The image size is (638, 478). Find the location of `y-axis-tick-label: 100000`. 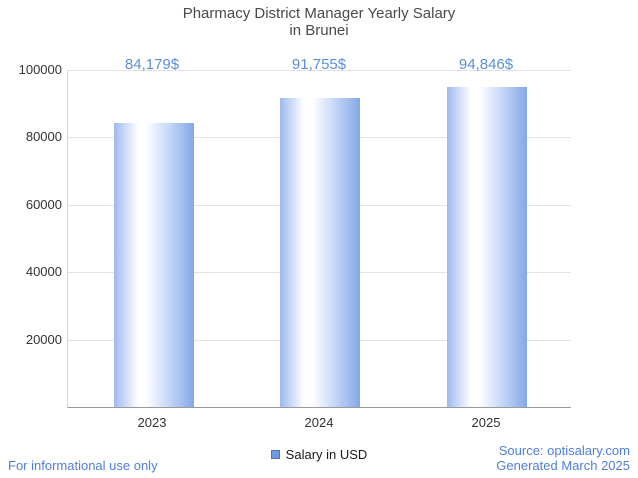

y-axis-tick-label: 100000 is located at coordinates (40, 69).